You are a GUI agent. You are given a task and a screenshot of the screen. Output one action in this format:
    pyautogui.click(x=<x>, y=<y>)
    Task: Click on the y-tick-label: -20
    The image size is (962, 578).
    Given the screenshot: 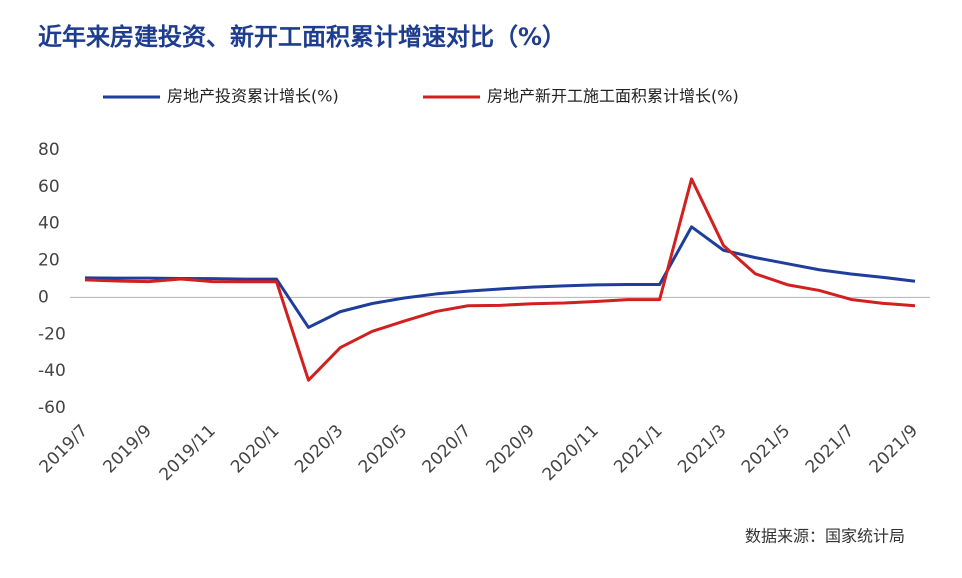 What is the action you would take?
    pyautogui.click(x=52, y=334)
    